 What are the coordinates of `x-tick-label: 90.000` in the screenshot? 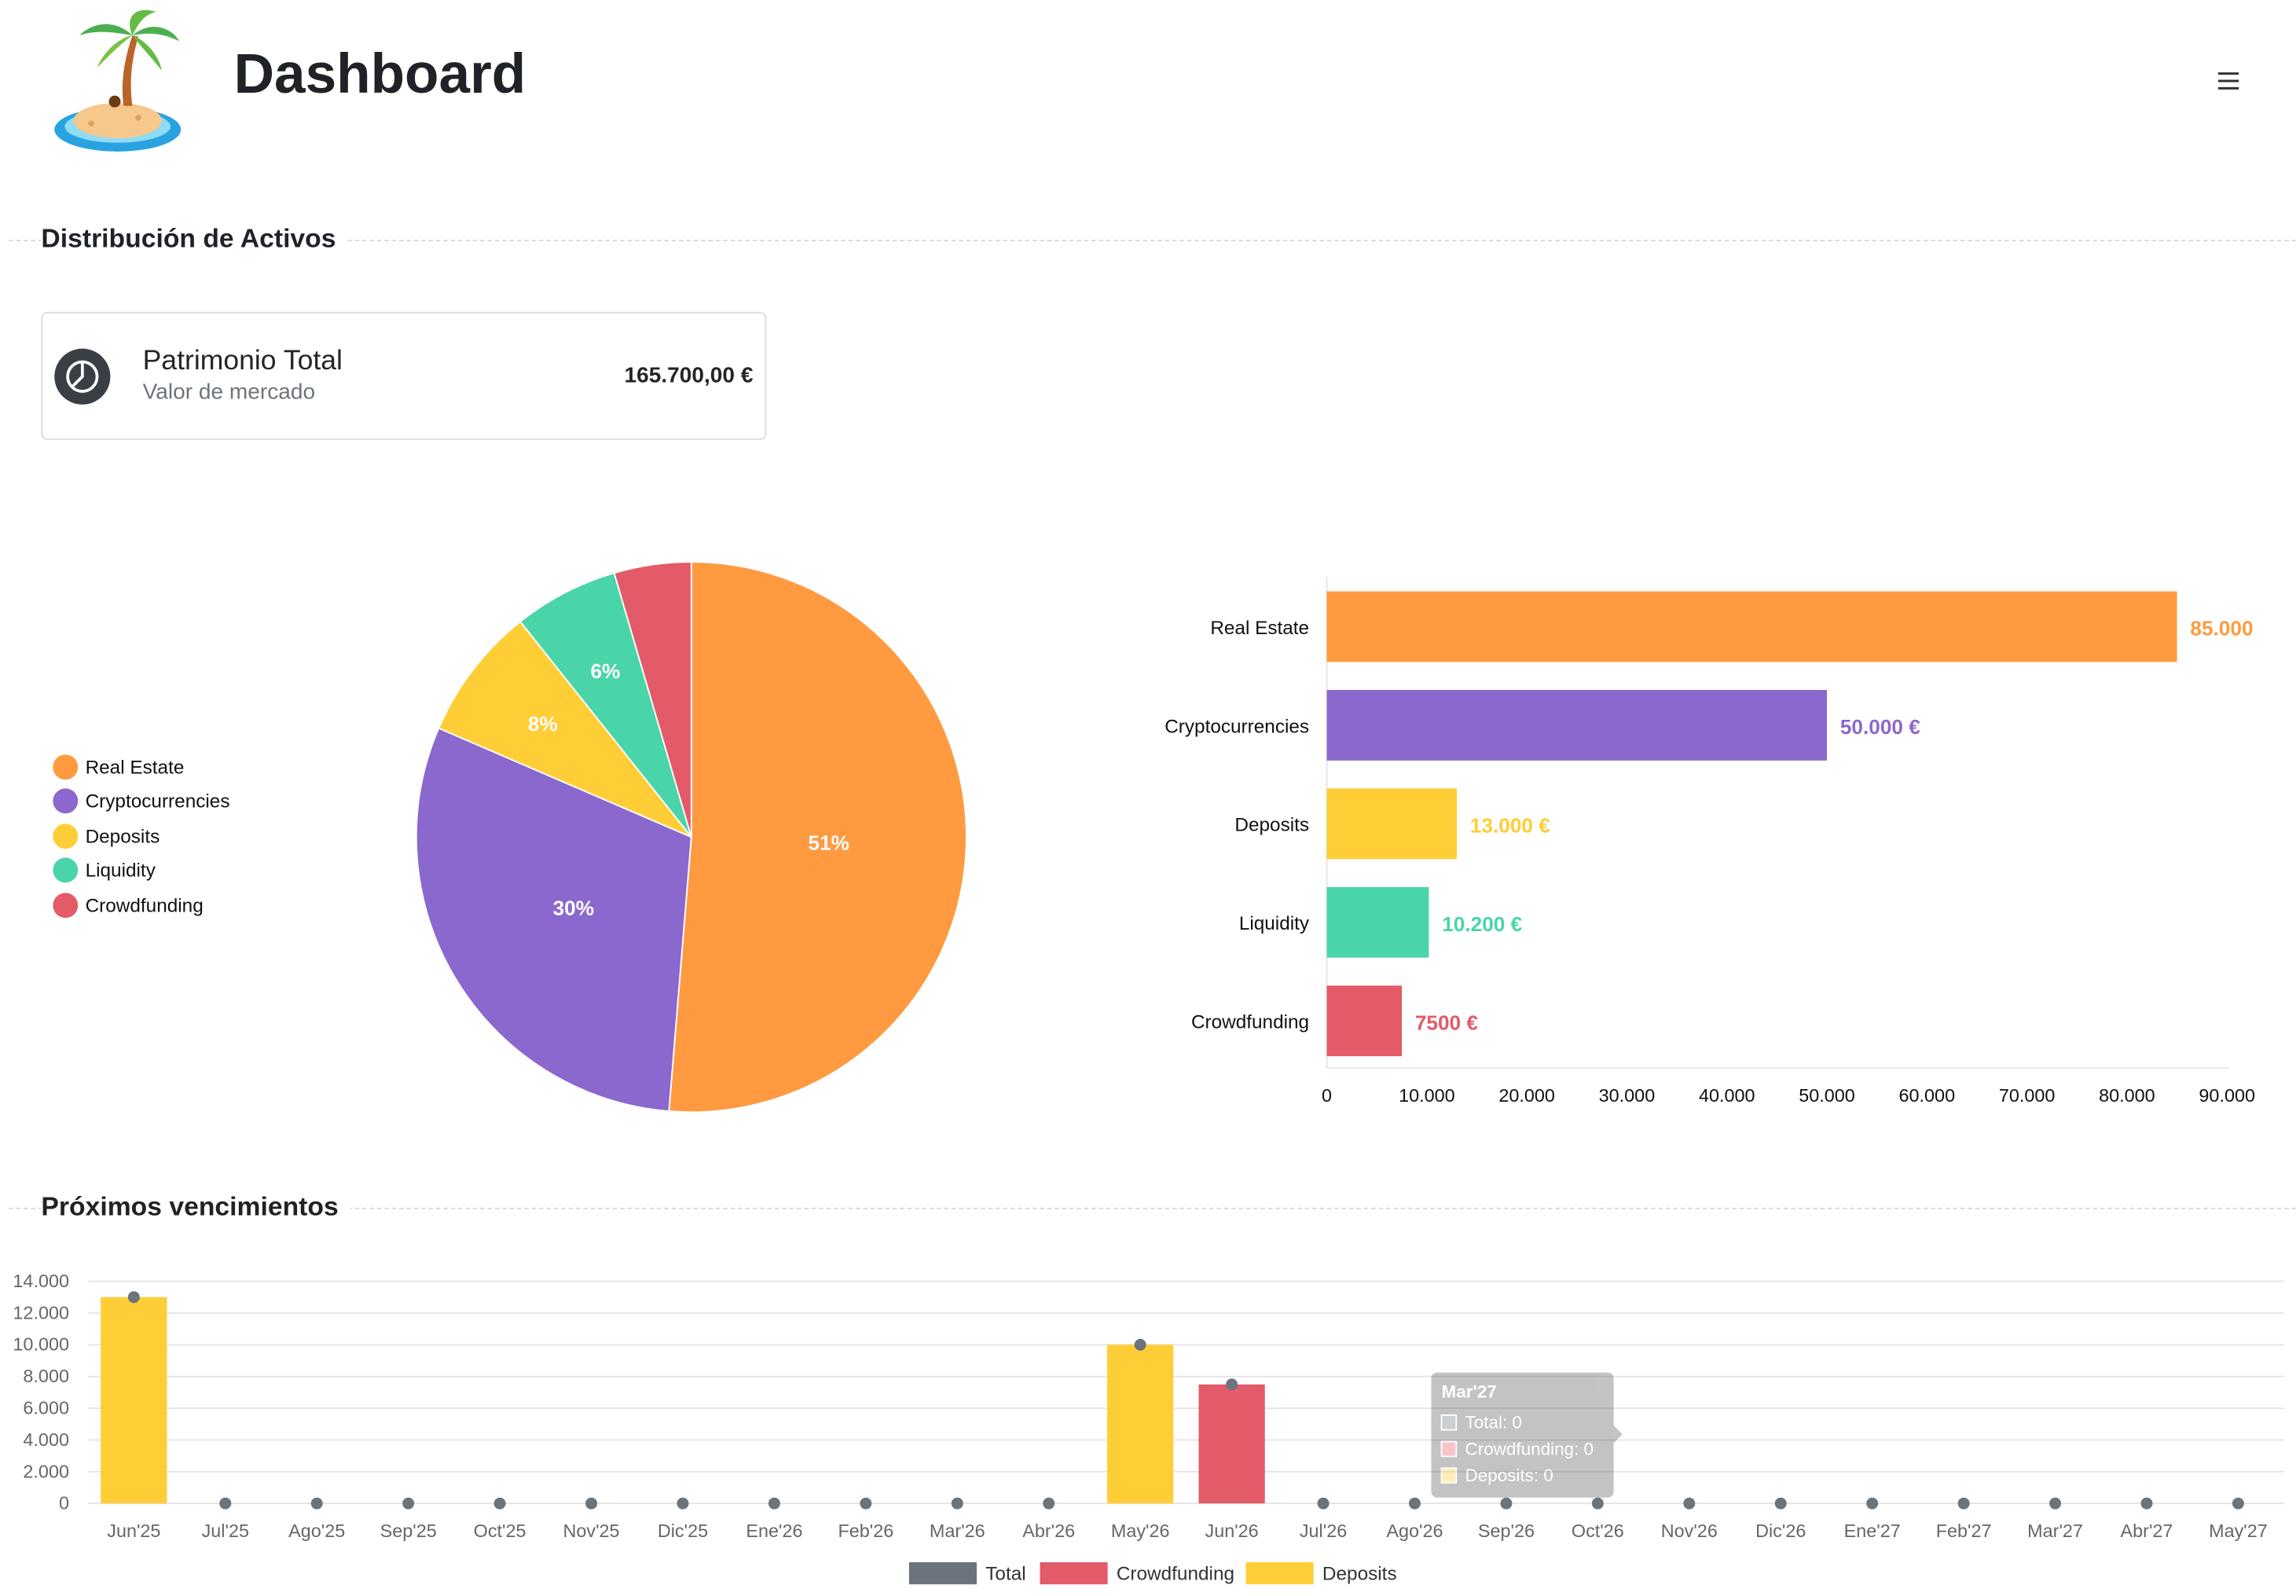 It's located at (2227, 1095).